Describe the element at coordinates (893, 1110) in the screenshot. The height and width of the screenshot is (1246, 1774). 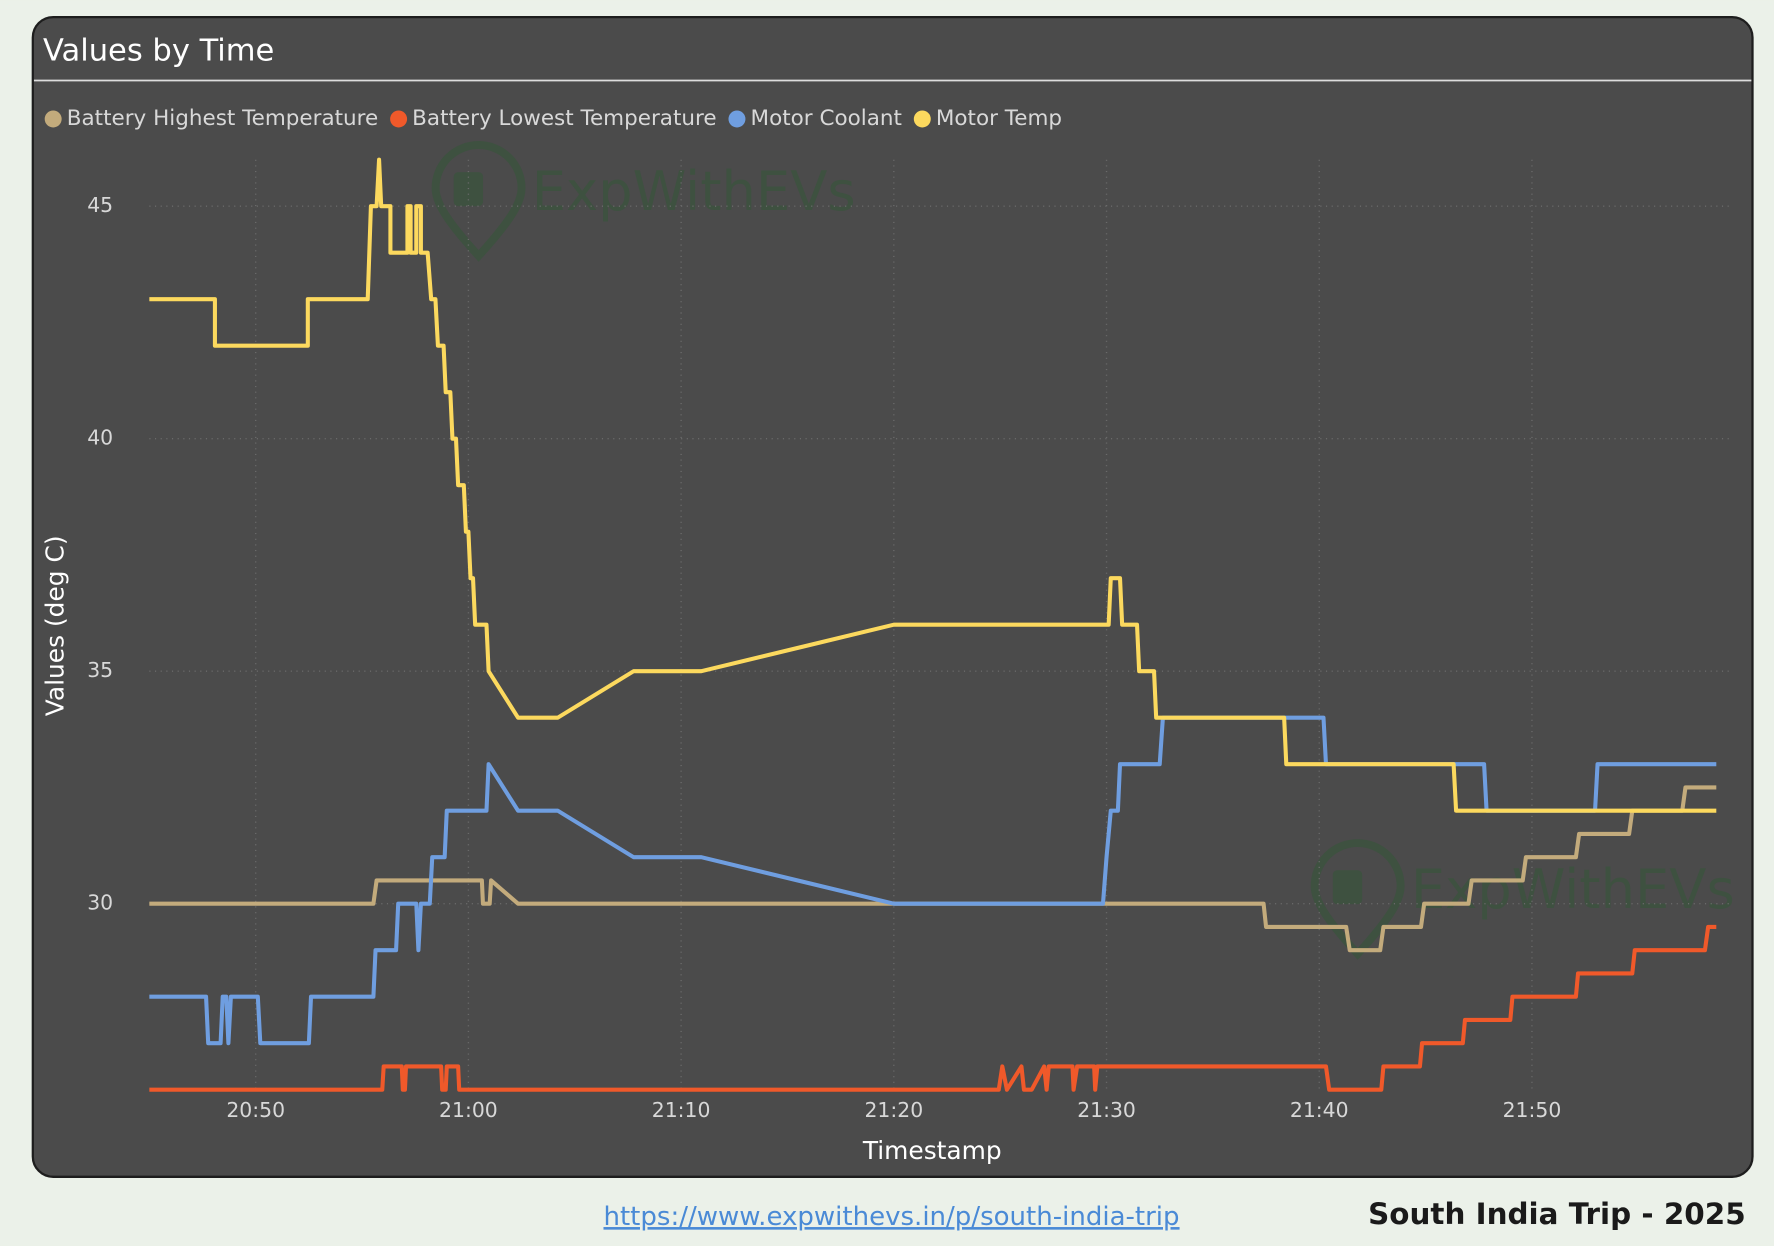
I see `x-tick-label: 21:20` at that location.